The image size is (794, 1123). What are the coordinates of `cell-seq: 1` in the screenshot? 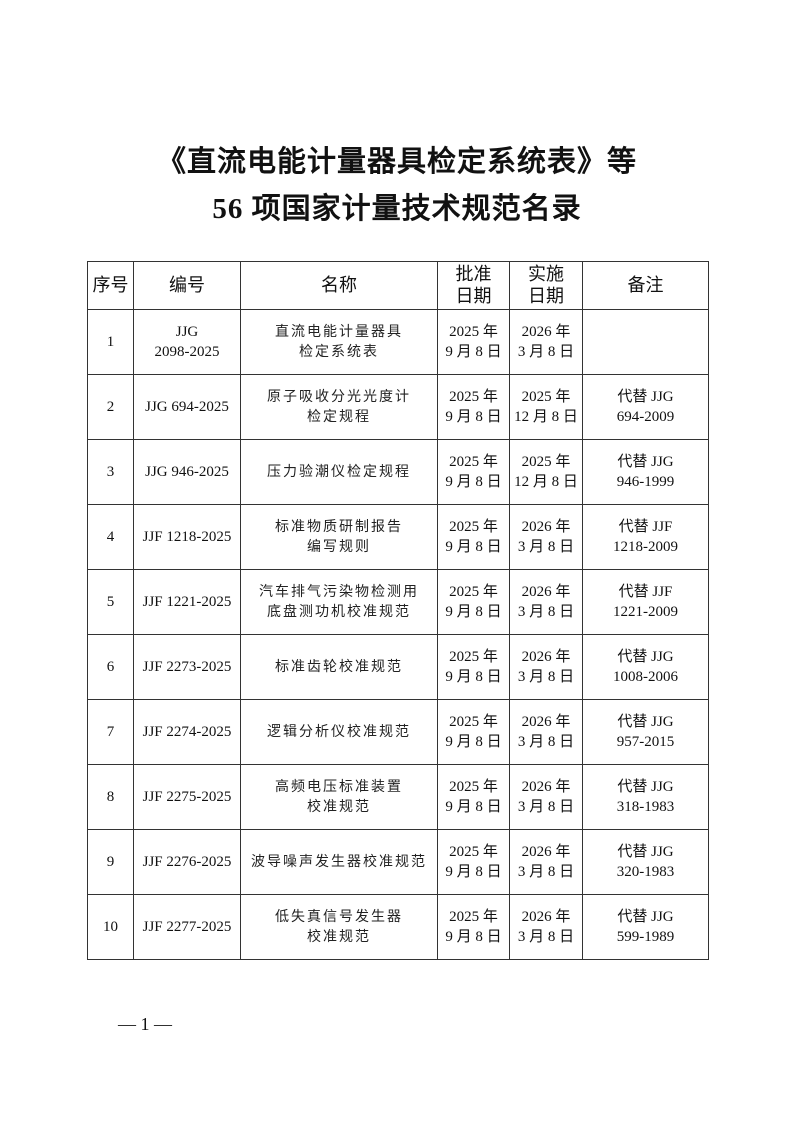 It's located at (110, 342).